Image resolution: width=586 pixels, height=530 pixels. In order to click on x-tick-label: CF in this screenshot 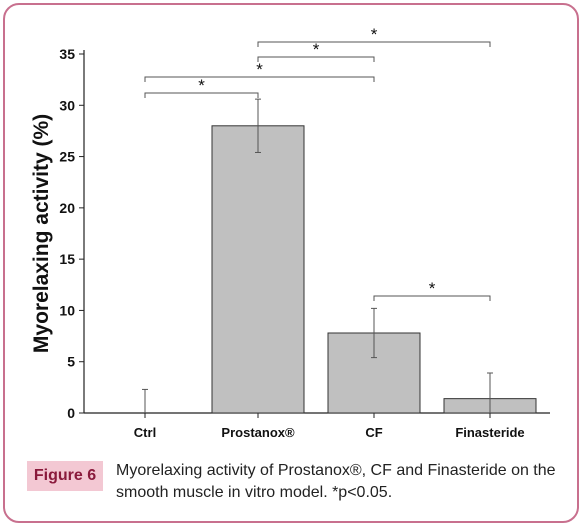, I will do `click(373, 432)`.